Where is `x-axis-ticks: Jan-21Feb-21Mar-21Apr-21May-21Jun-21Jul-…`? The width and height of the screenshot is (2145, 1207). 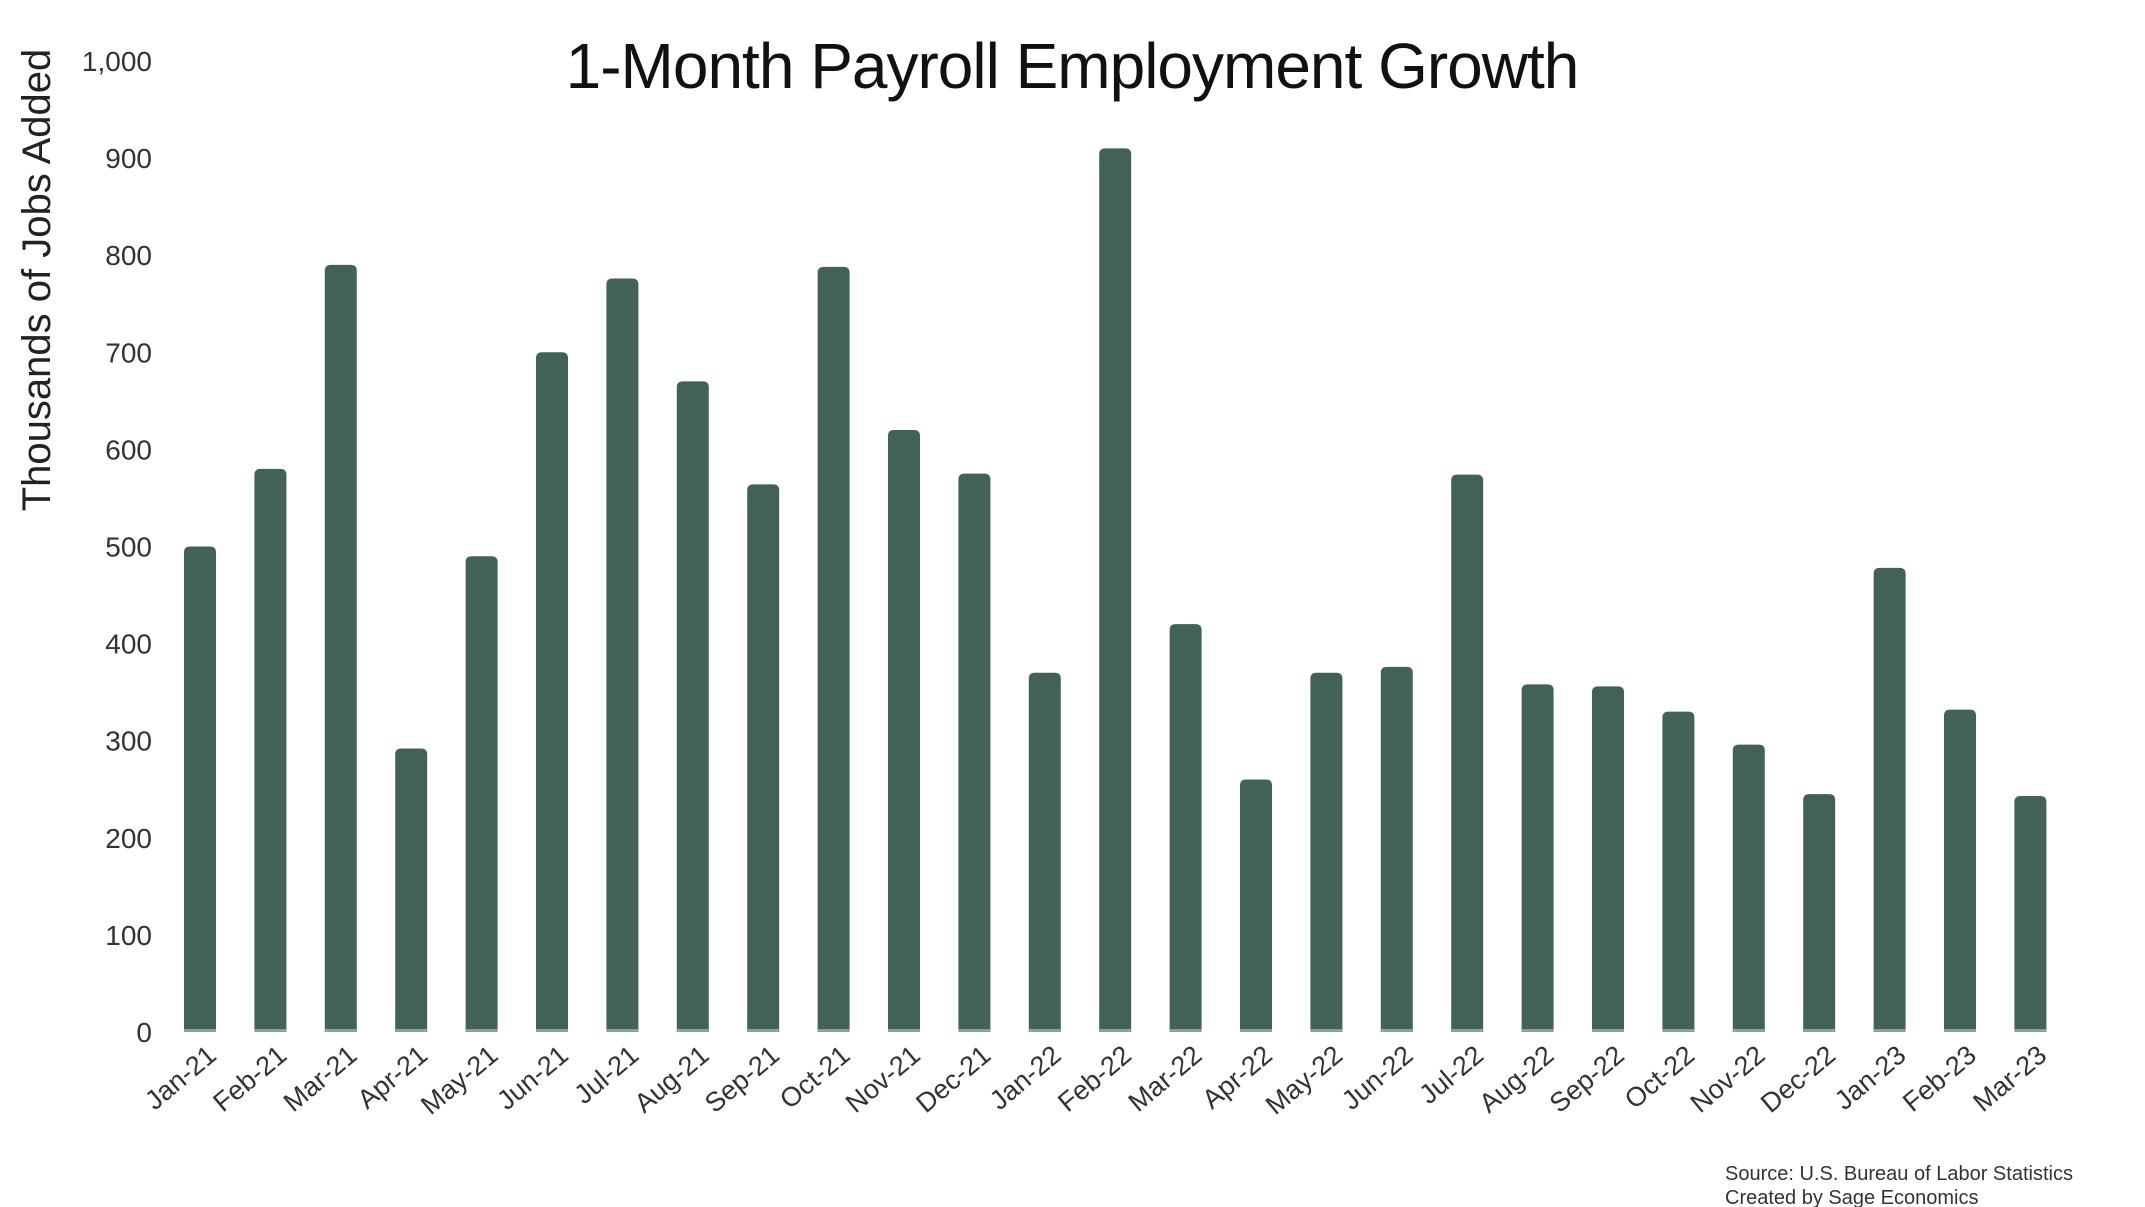 x-axis-ticks: Jan-21Feb-21Mar-21Apr-21May-21Jun-21Jul-… is located at coordinates (1095, 1080).